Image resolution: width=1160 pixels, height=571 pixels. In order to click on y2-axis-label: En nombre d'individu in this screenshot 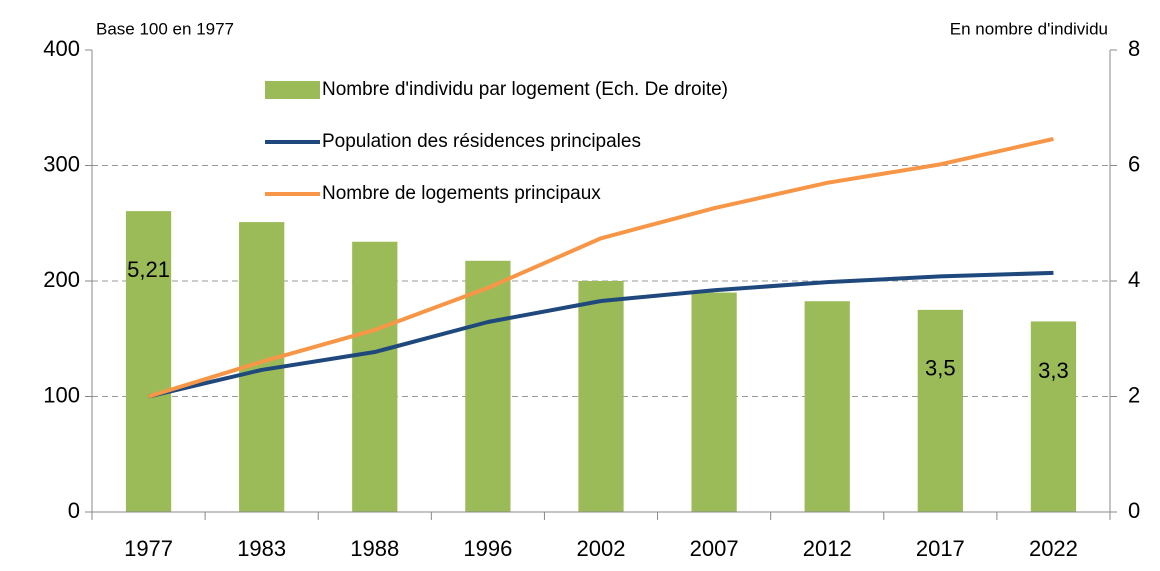, I will do `click(1029, 28)`.